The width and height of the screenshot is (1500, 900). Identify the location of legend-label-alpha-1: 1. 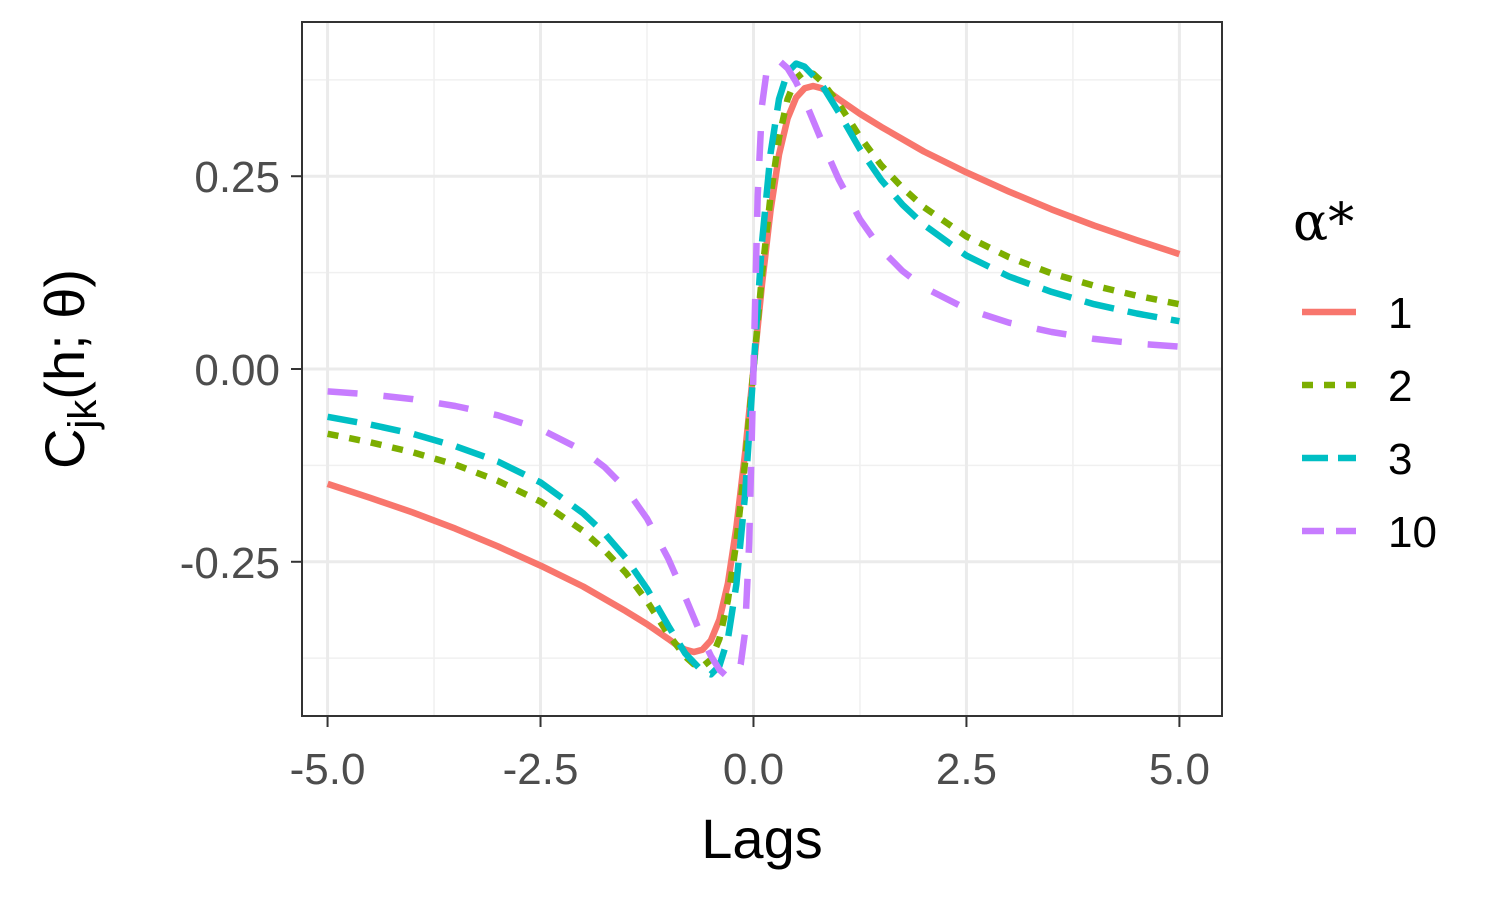
(1400, 313).